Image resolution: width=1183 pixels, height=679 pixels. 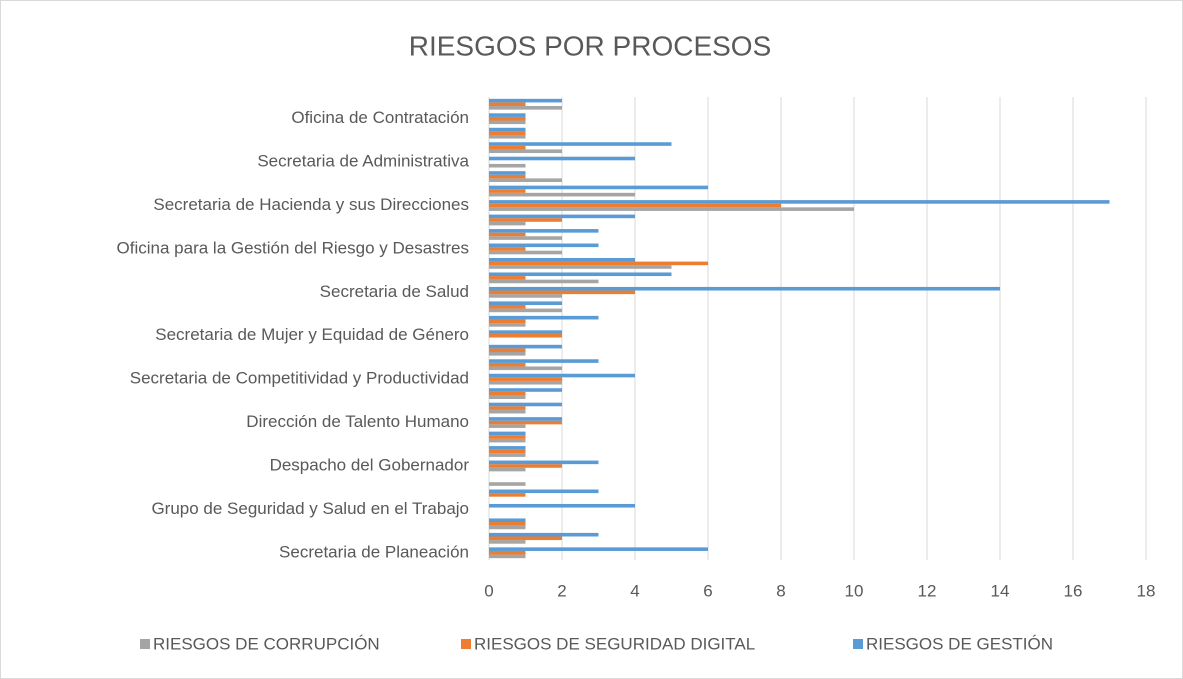 What do you see at coordinates (312, 334) in the screenshot?
I see `y-tick-label: Secretaria de Mujer y Equidad de Género` at bounding box center [312, 334].